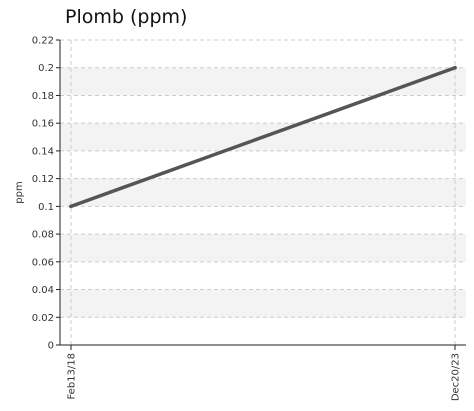  Describe the element at coordinates (43, 290) in the screenshot. I see `y-tick-label: 0.04` at that location.